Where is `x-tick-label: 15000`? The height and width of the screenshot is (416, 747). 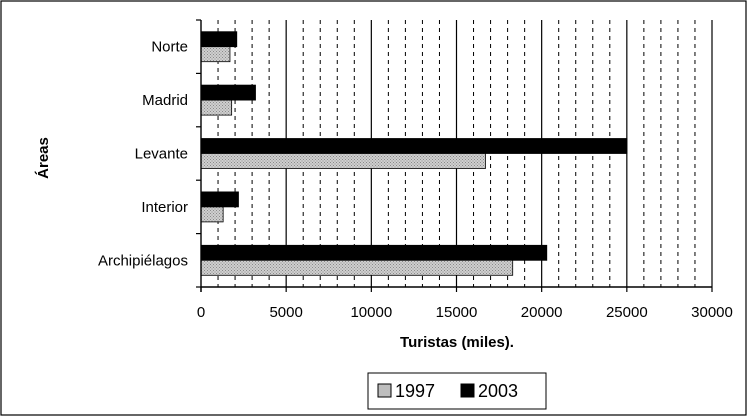
x-tick-label: 15000 is located at coordinates (457, 312).